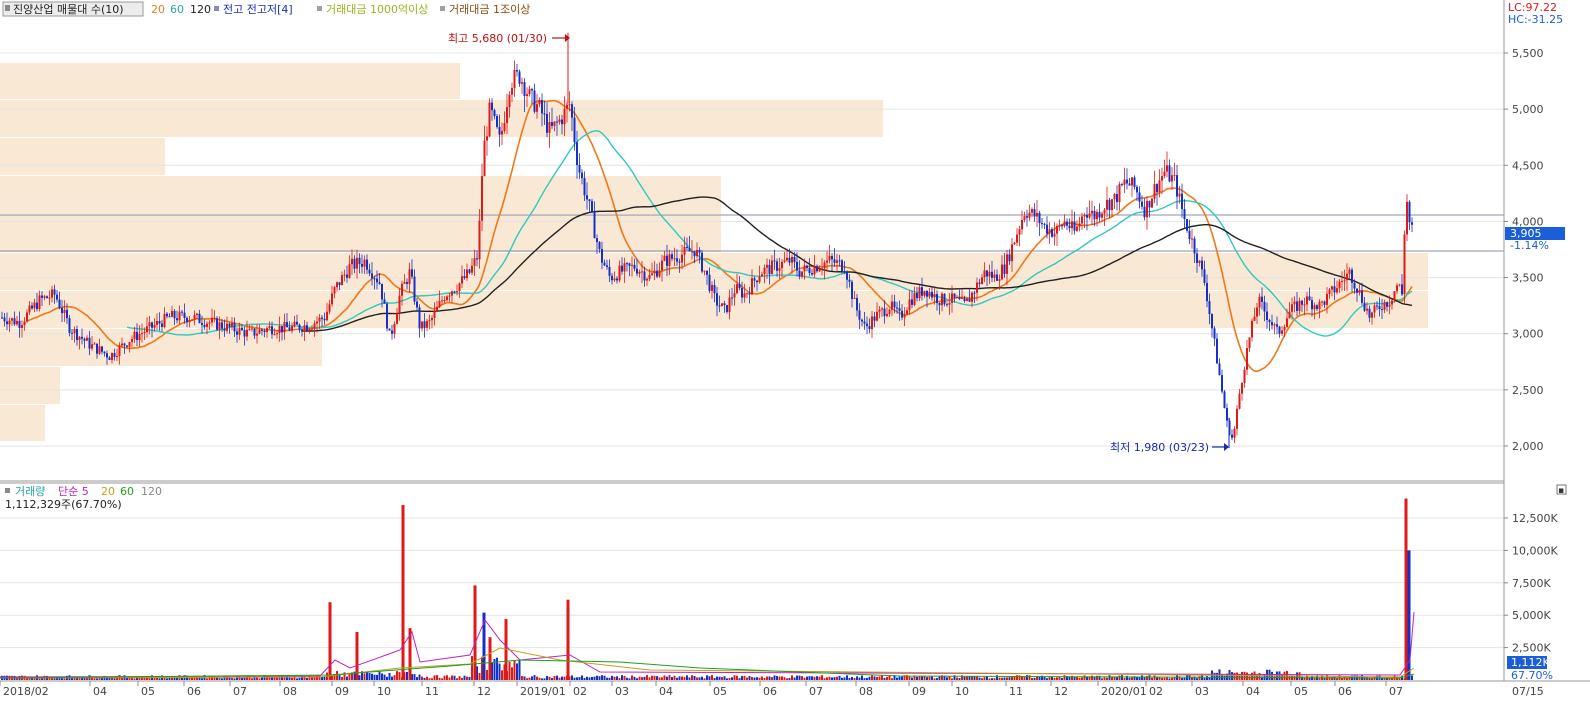  Describe the element at coordinates (1532, 7) in the screenshot. I see `lc-readout: LC:97.22` at that location.